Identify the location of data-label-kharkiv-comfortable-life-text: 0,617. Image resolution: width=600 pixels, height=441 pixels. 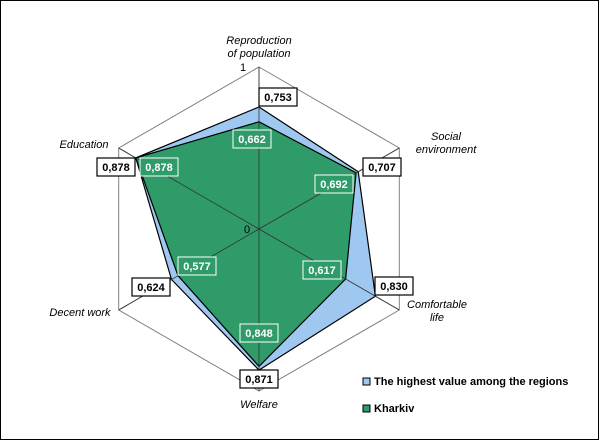
(322, 271).